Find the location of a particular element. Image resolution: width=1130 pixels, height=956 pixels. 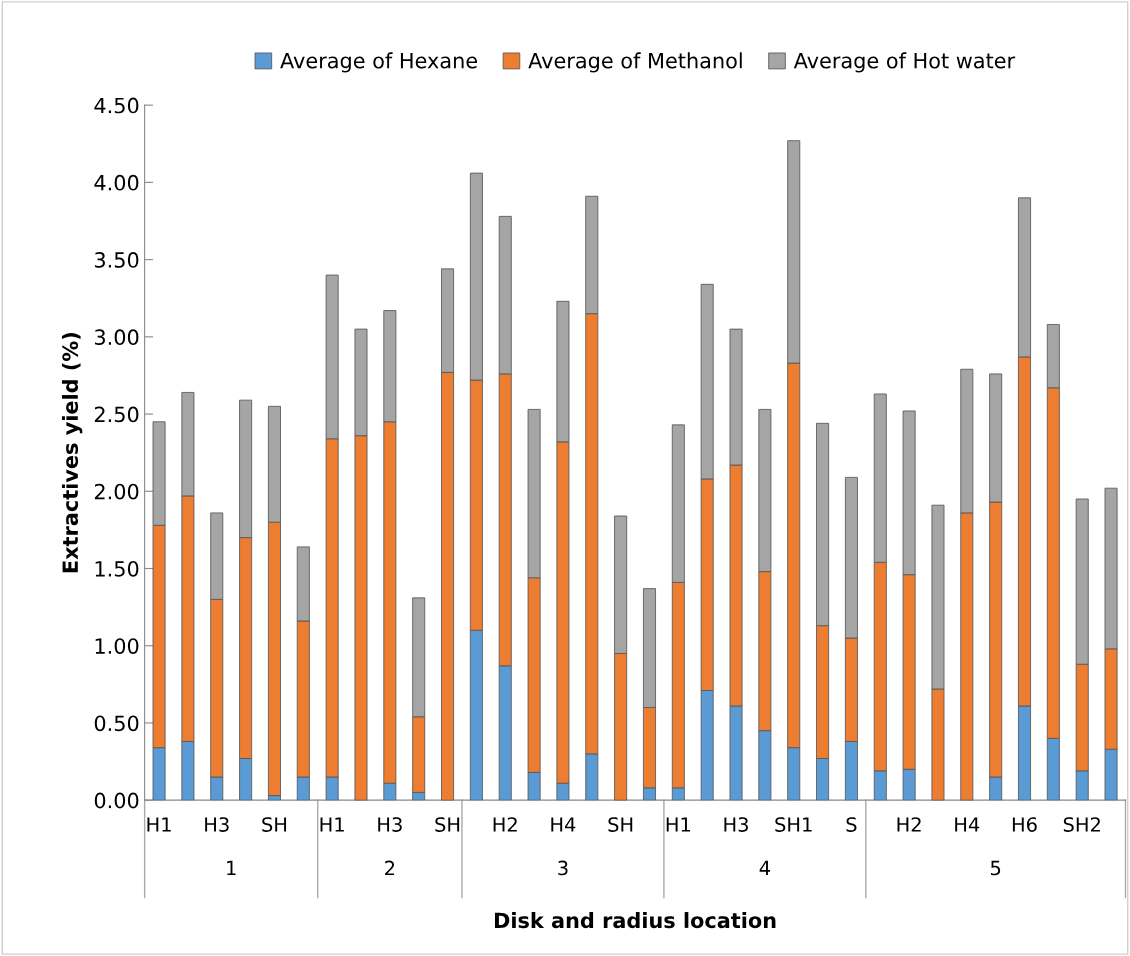

text: 4 is located at coordinates (764, 868).